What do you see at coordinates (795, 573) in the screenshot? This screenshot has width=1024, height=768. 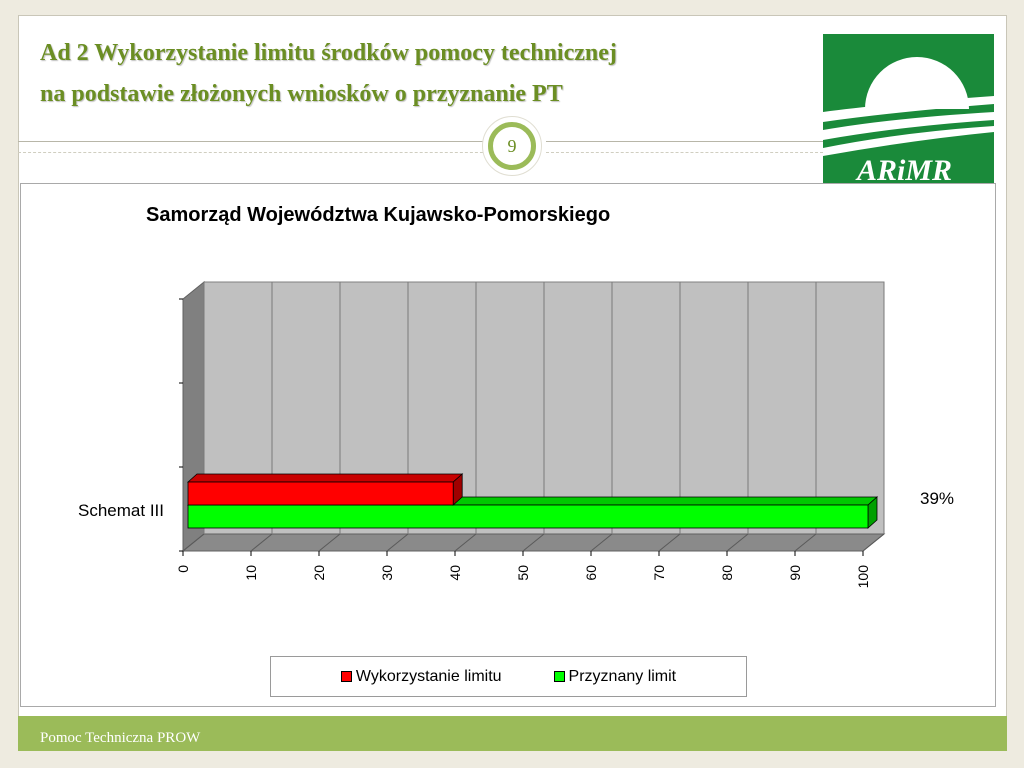 I see `x-tick-label: 90` at bounding box center [795, 573].